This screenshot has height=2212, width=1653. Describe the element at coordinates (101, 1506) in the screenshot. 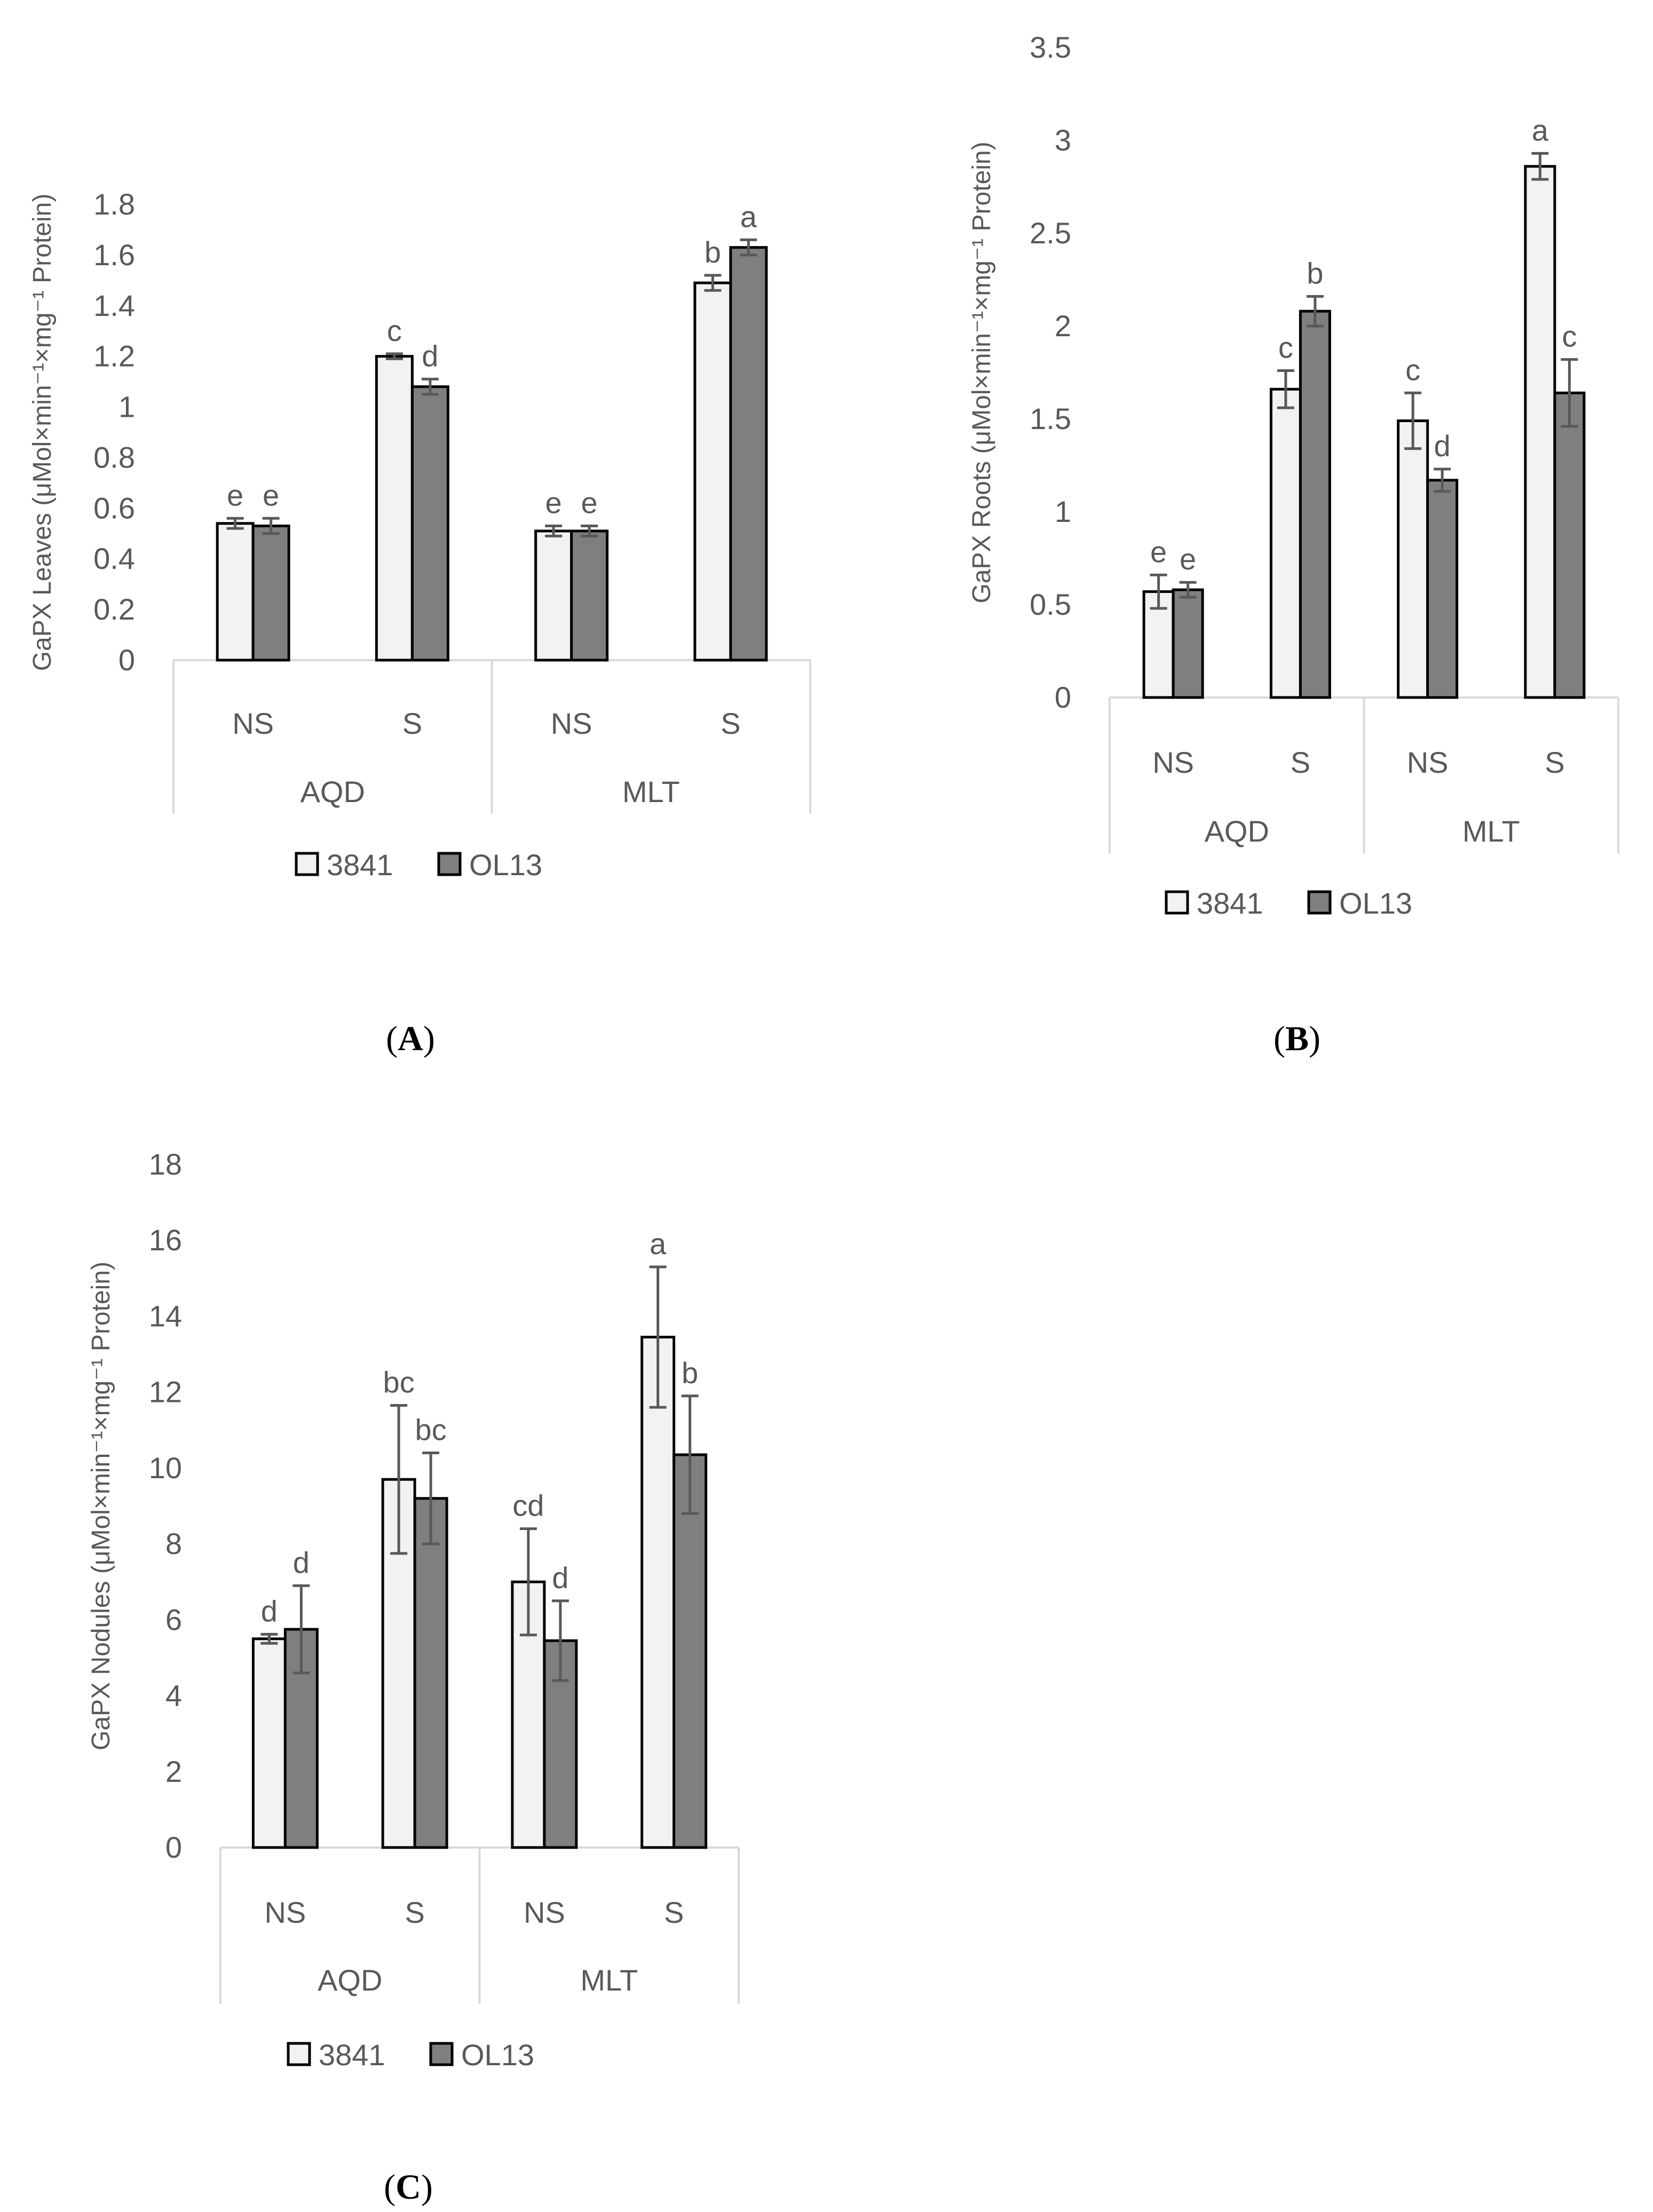

I see `y-axis-title: GaPX Nodules (μMol×min⁻¹×mg⁻¹ Protein)` at that location.